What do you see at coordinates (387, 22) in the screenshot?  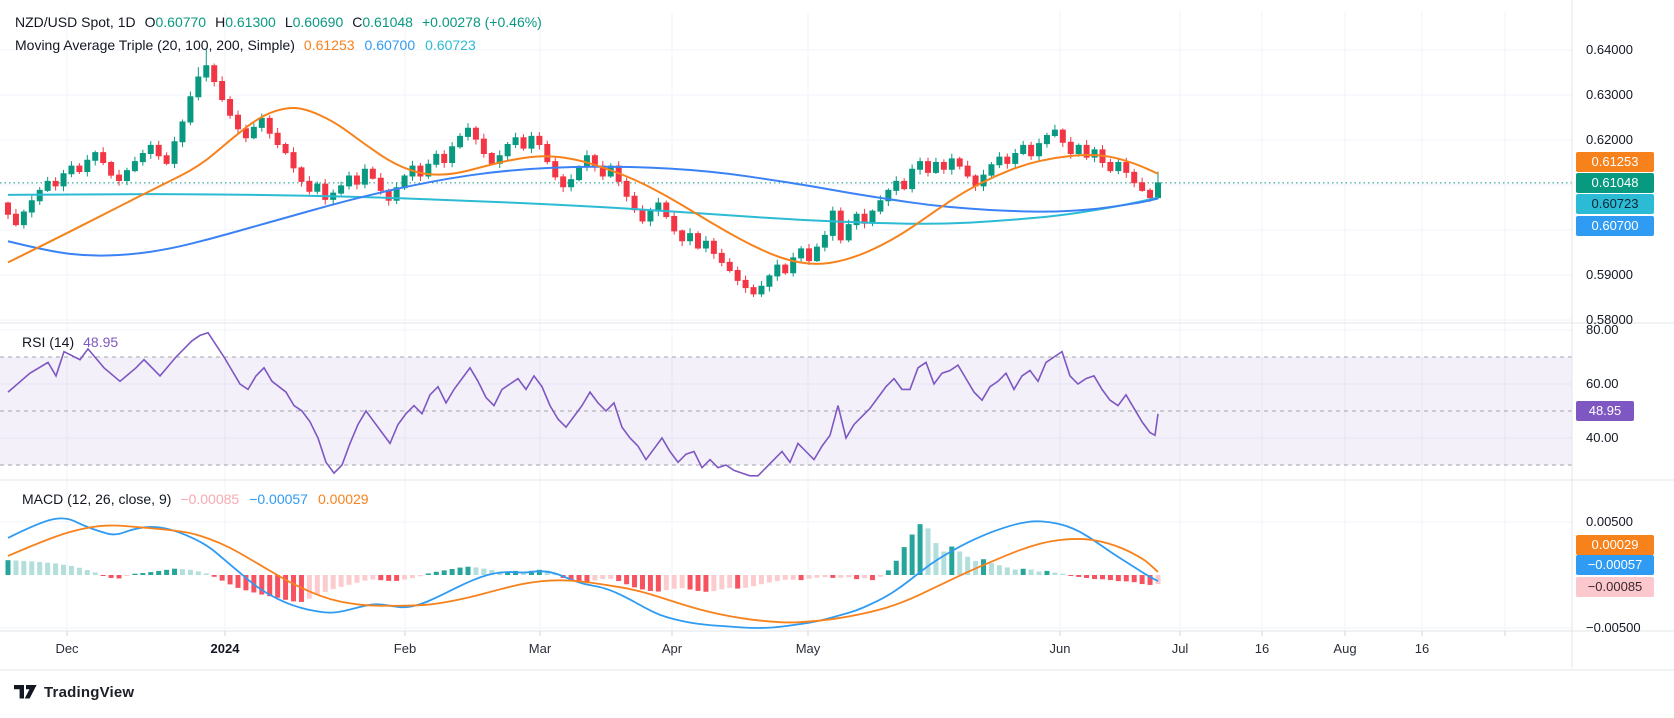 I see `ohlc-value: 0.61048` at bounding box center [387, 22].